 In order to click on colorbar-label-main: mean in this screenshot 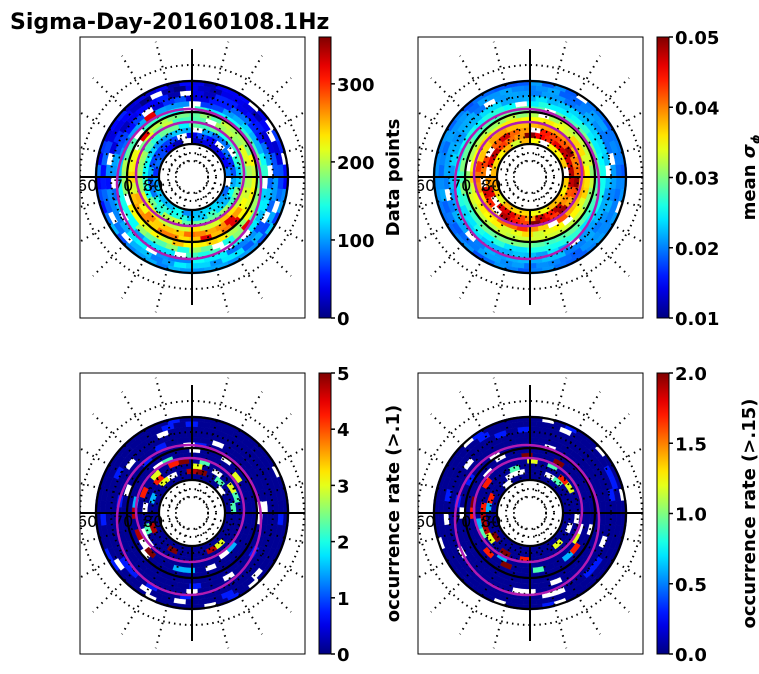, I will do `click(749, 189)`.